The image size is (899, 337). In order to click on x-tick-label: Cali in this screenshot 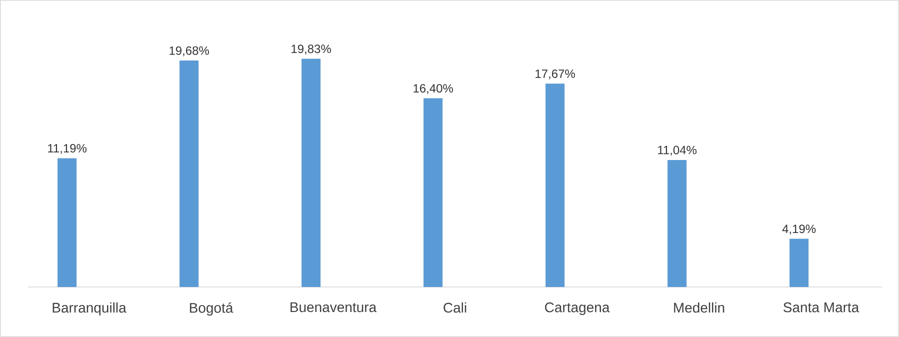, I will do `click(455, 307)`.